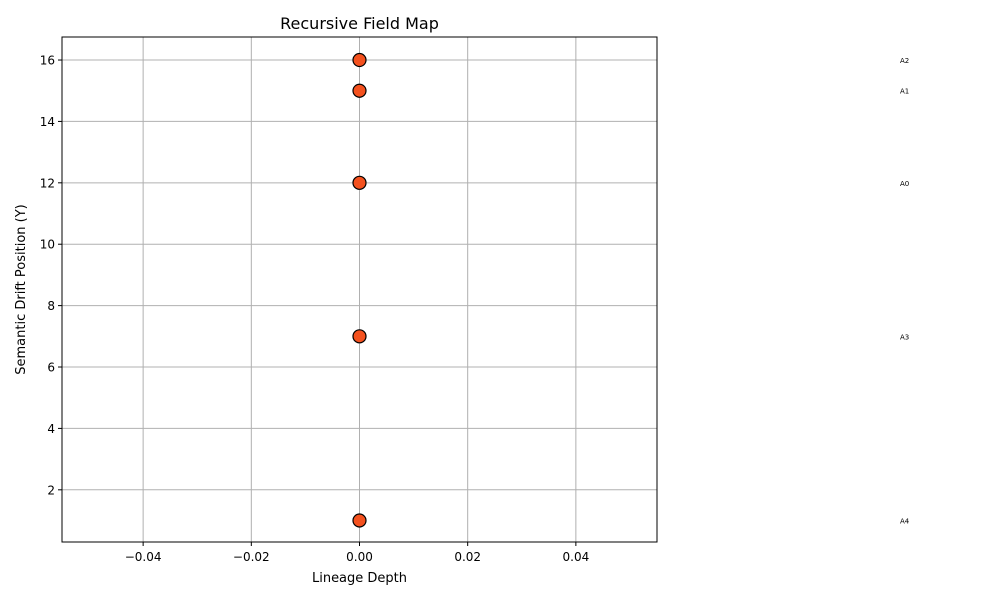  Describe the element at coordinates (904, 92) in the screenshot. I see `point-label: A1` at that location.